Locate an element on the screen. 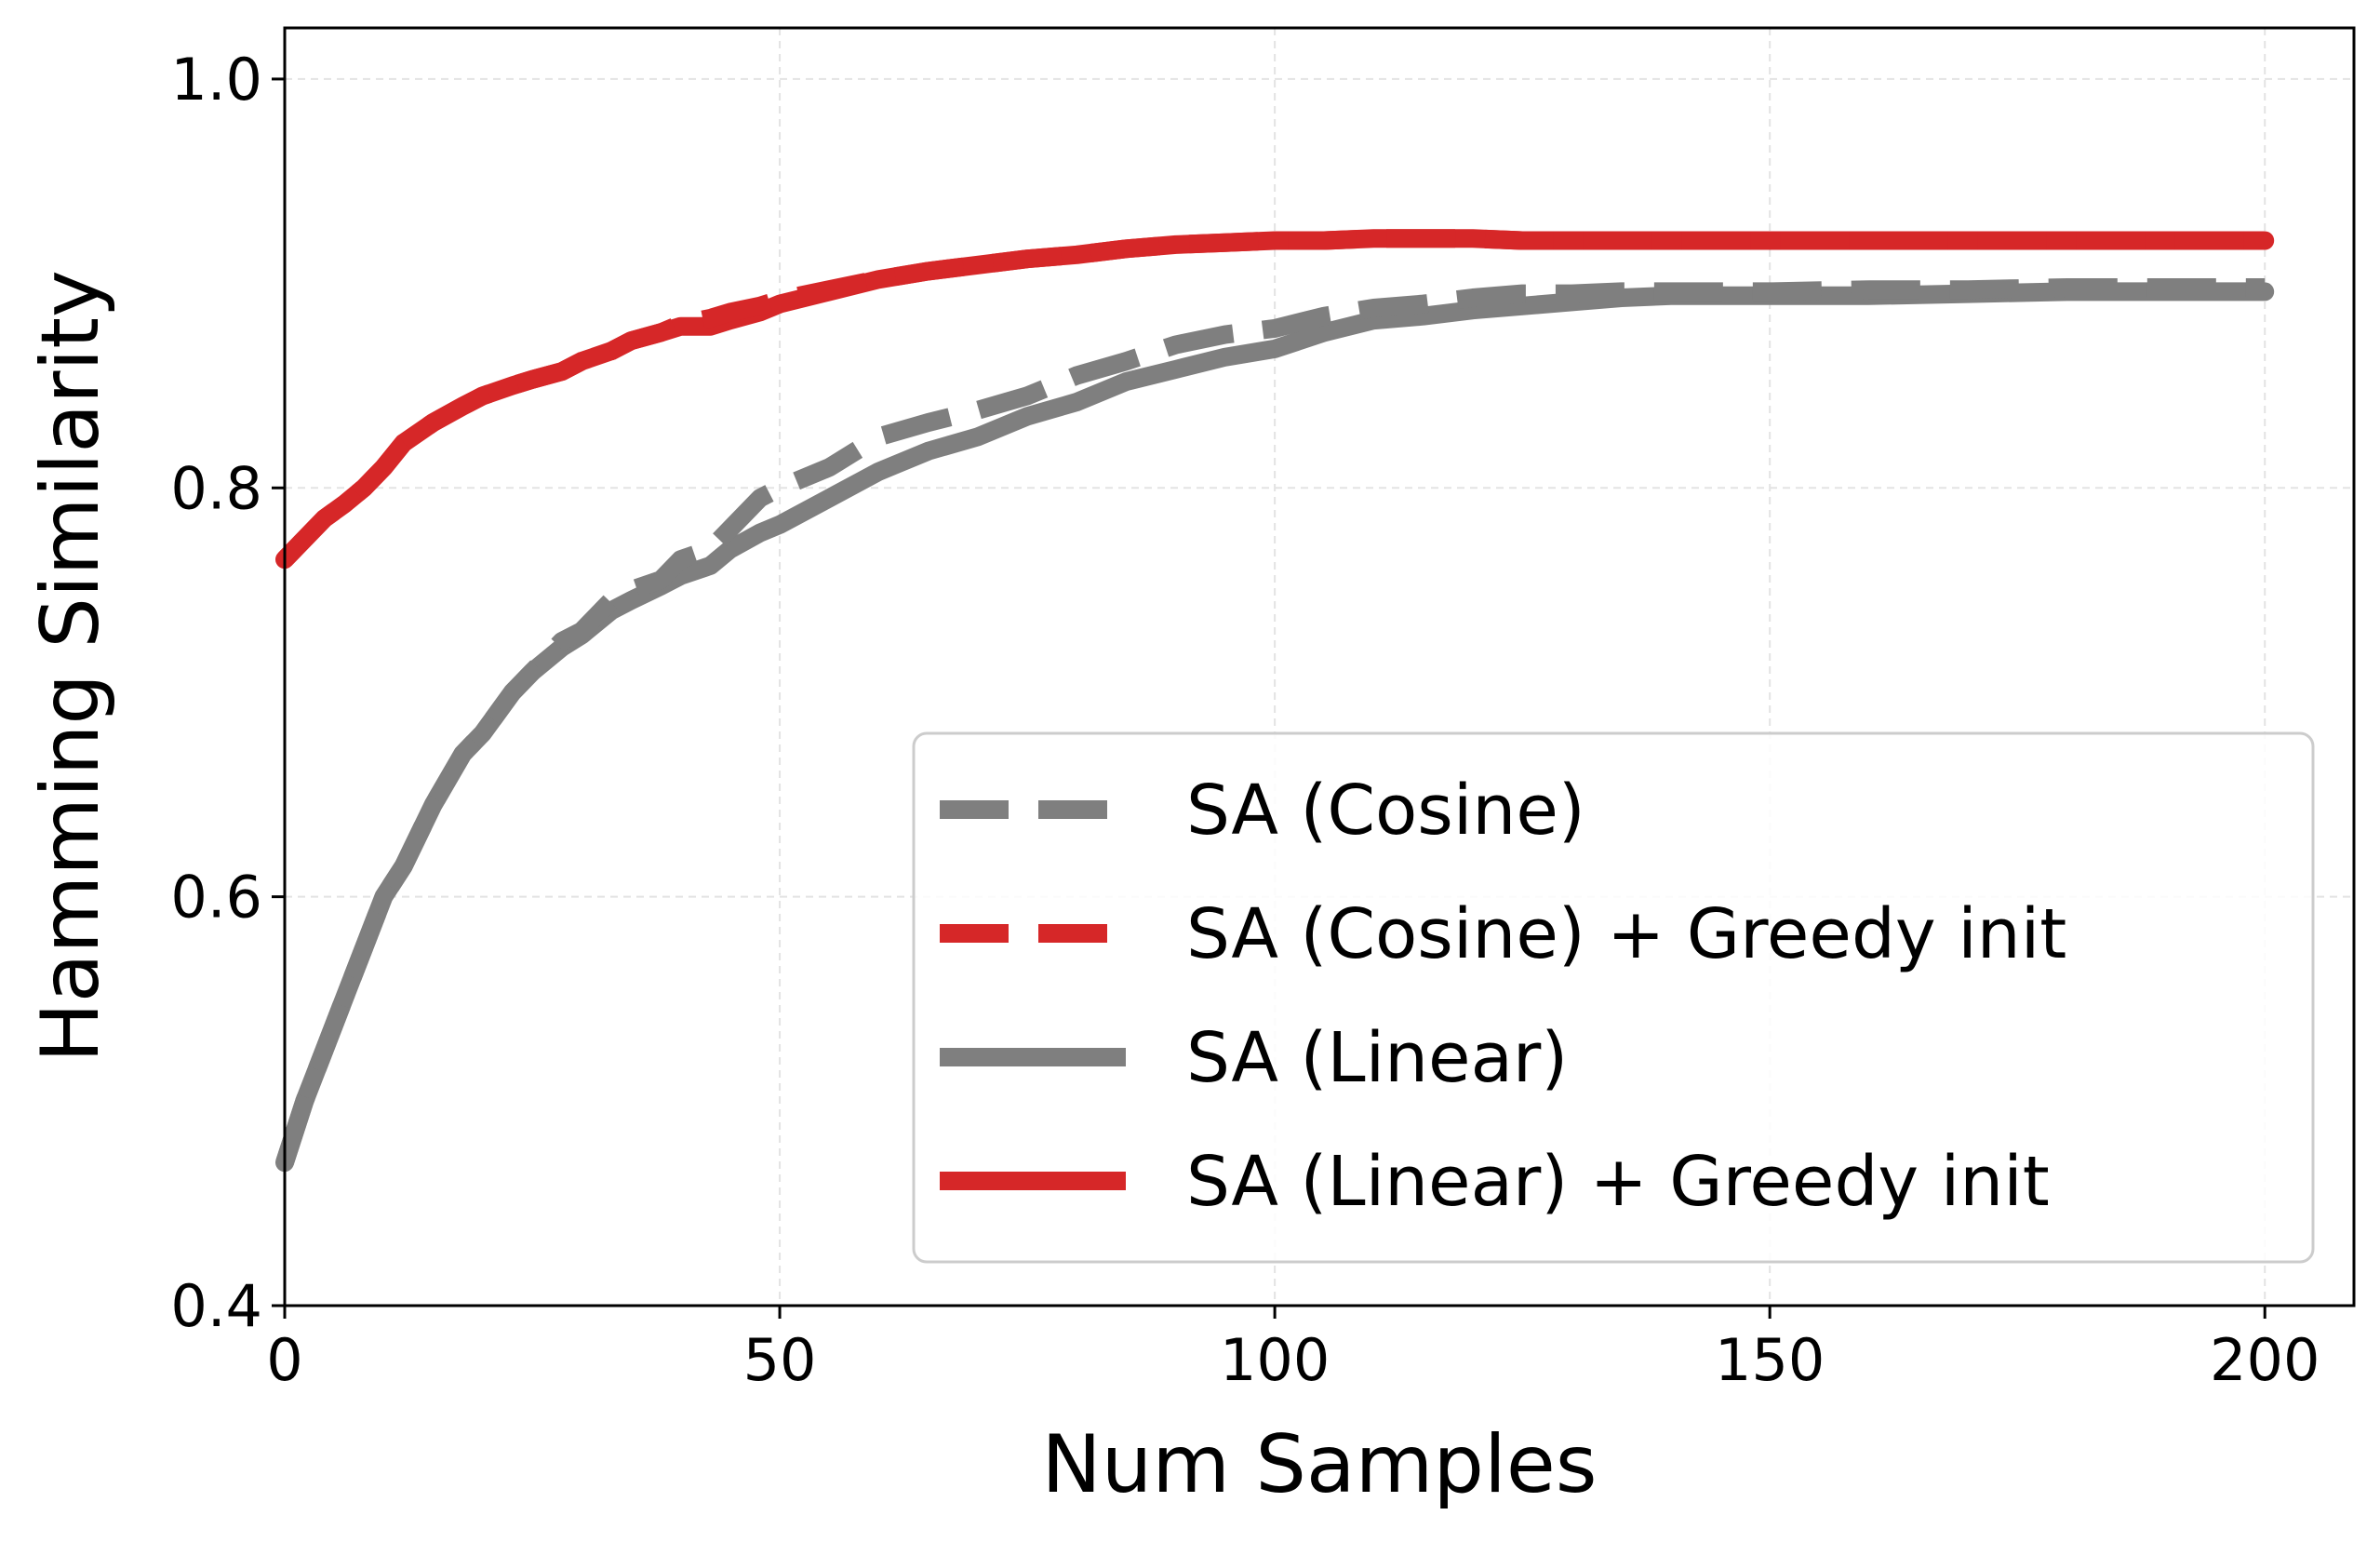 This screenshot has width=2380, height=1542. legend-label-1: SA (Cosine) + Greedy init is located at coordinates (1626, 934).